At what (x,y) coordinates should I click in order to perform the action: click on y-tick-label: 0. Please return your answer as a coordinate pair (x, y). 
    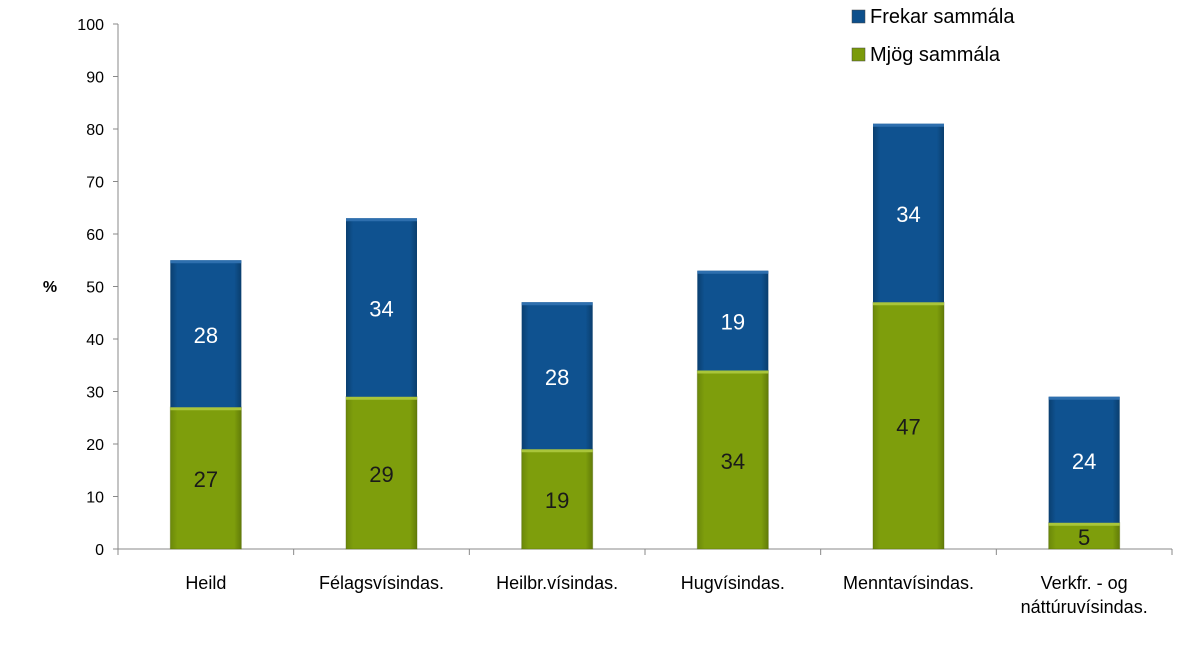
    Looking at the image, I should click on (99, 550).